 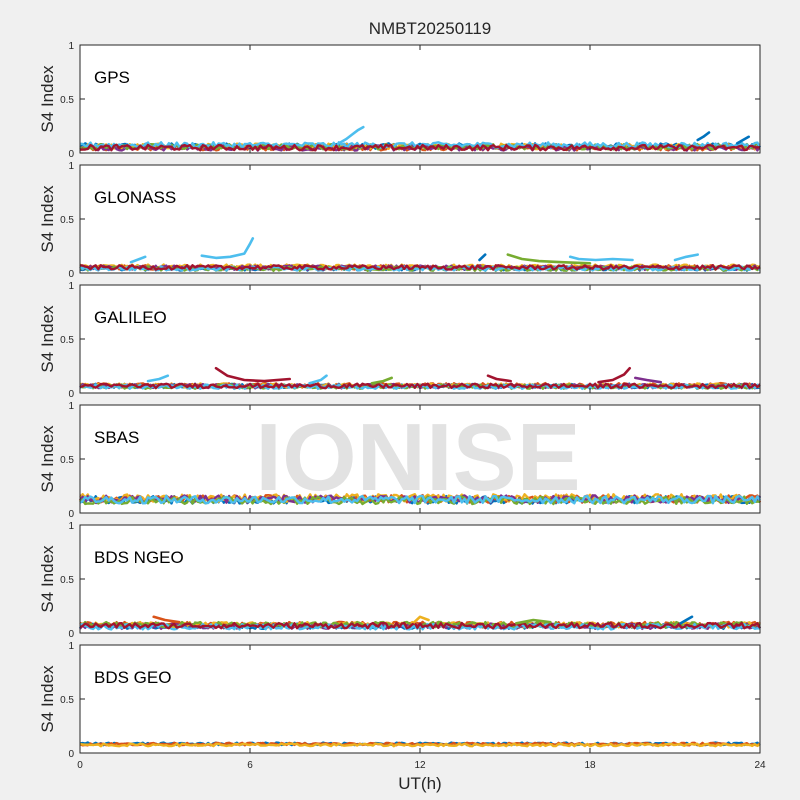 What do you see at coordinates (417, 457) in the screenshot?
I see `watermark: IONISE` at bounding box center [417, 457].